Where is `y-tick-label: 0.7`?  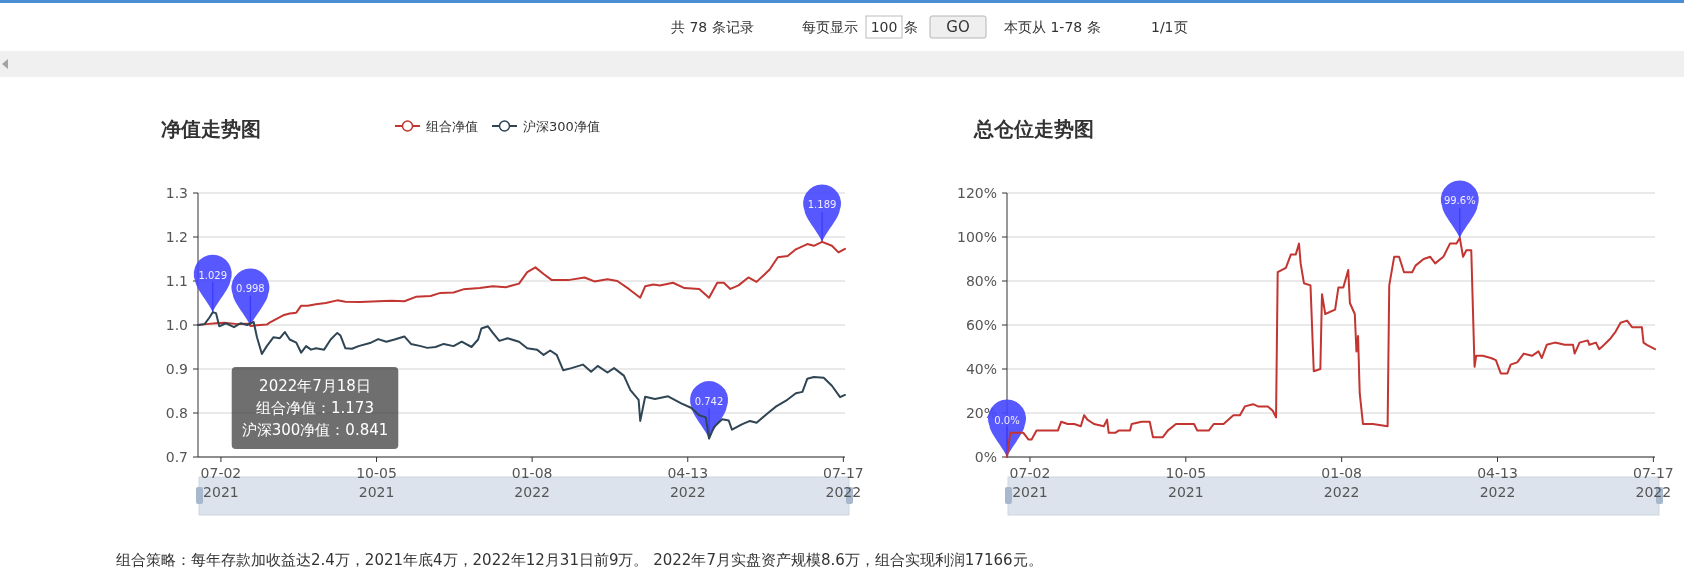 y-tick-label: 0.7 is located at coordinates (176, 457).